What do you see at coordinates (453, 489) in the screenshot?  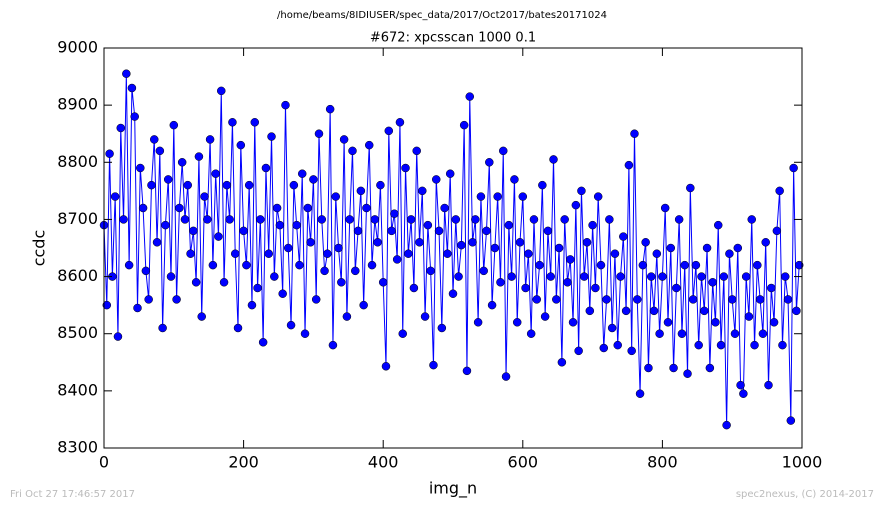 I see `x-axis-label: img_n` at bounding box center [453, 489].